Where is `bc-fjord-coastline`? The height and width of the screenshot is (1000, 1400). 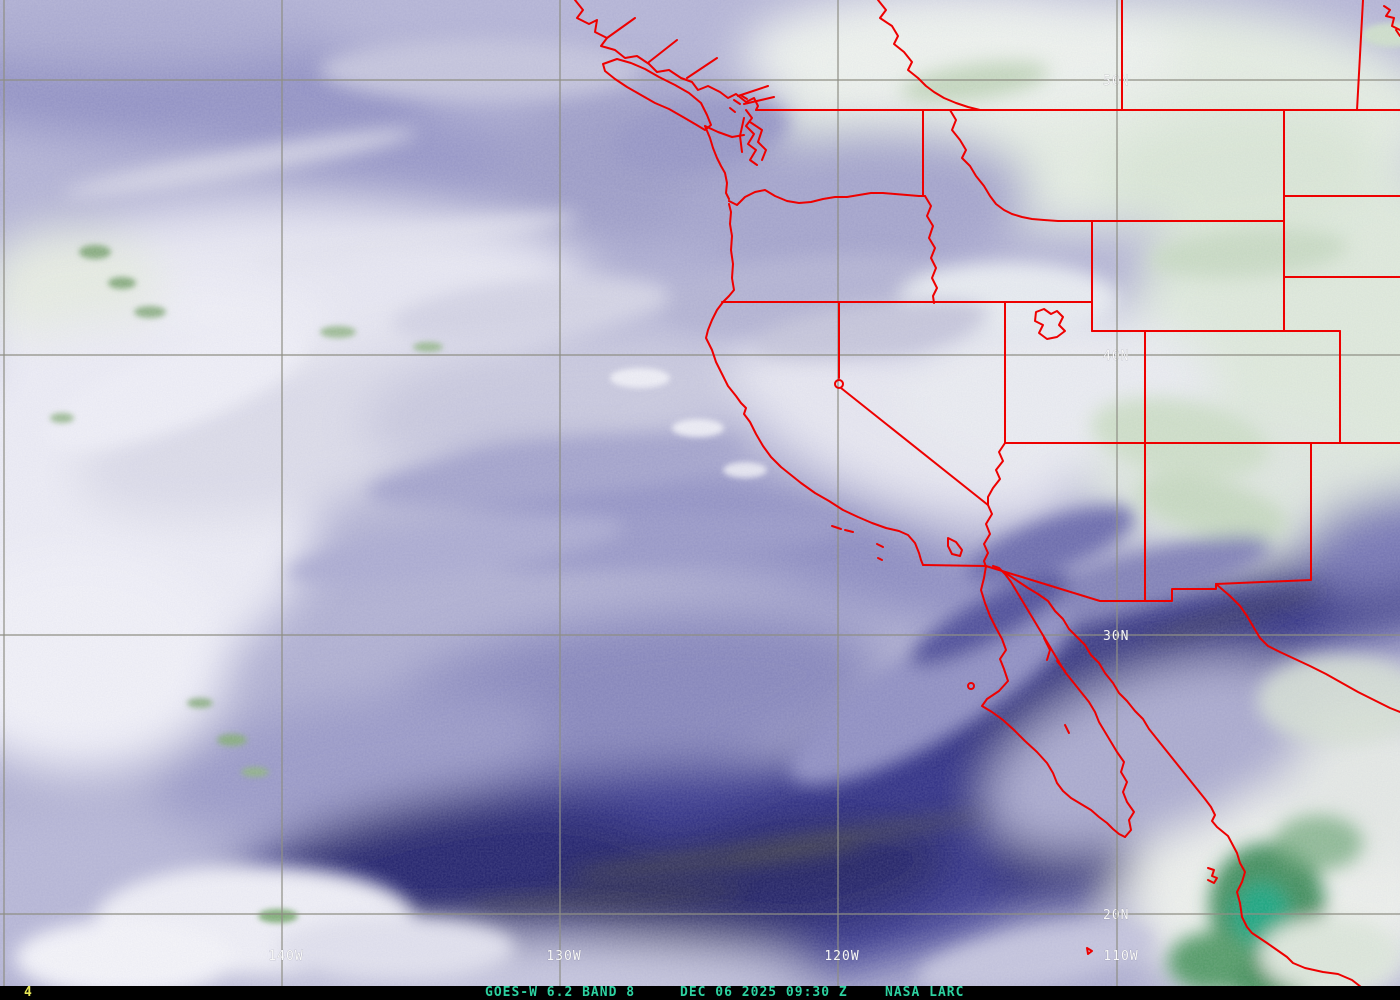
bc-fjord-coastline is located at coordinates (666, 55).